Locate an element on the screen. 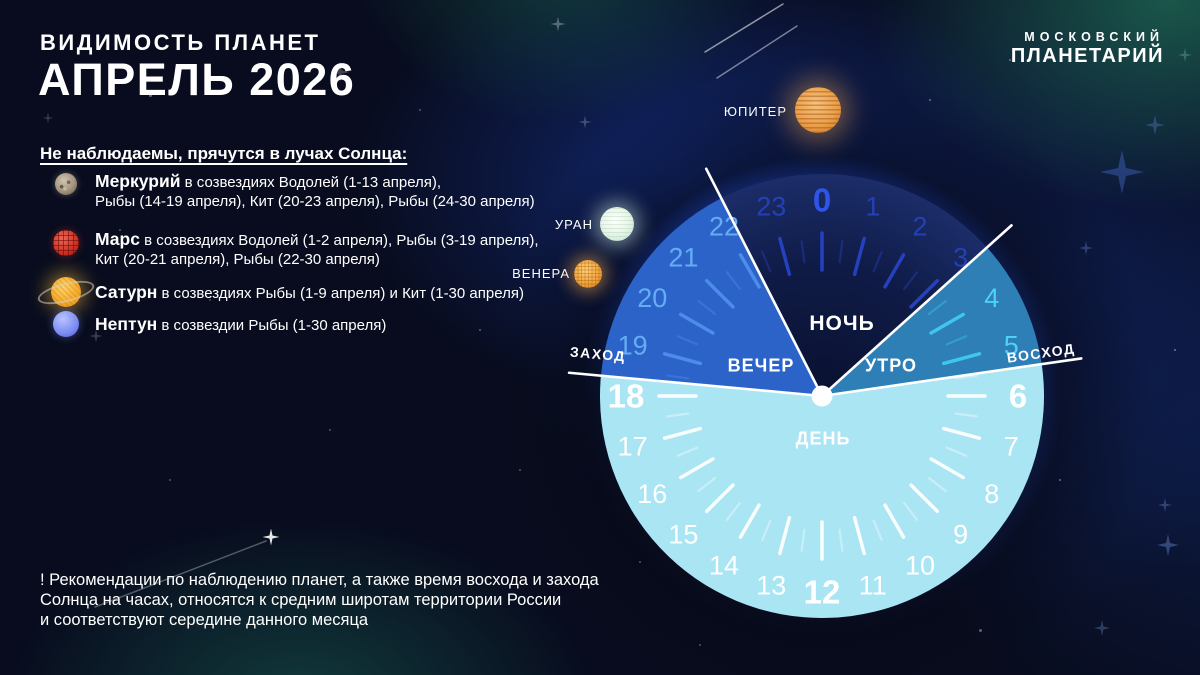 Image resolution: width=1200 pixels, height=675 pixels. uranus-label: УРАН is located at coordinates (573, 224).